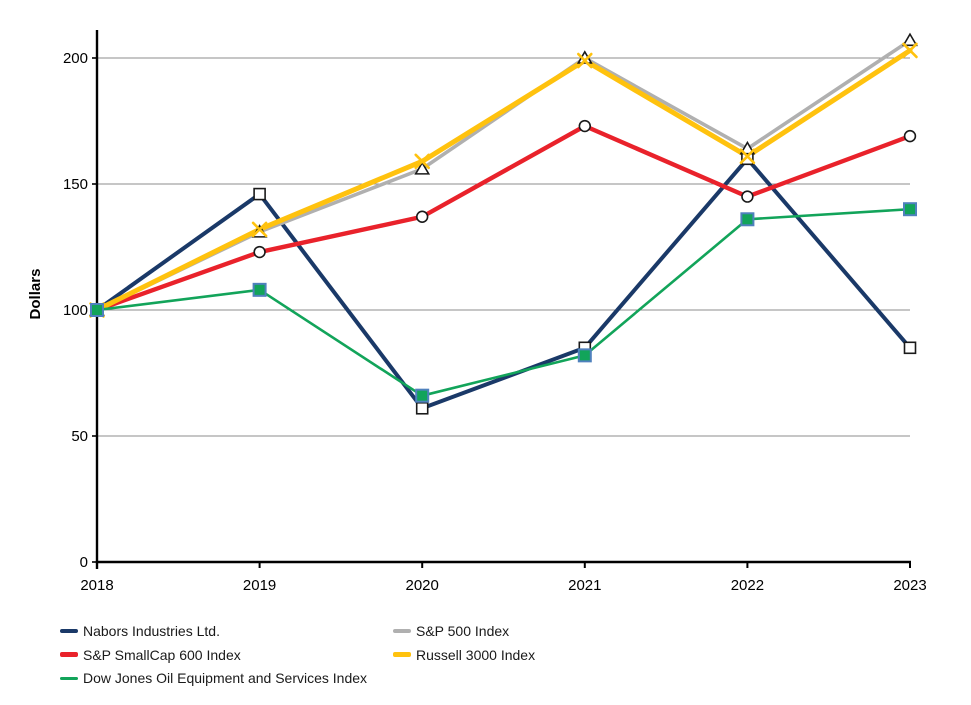 Image resolution: width=971 pixels, height=705 pixels. What do you see at coordinates (35, 294) in the screenshot?
I see `y-axis-title: Dollars` at bounding box center [35, 294].